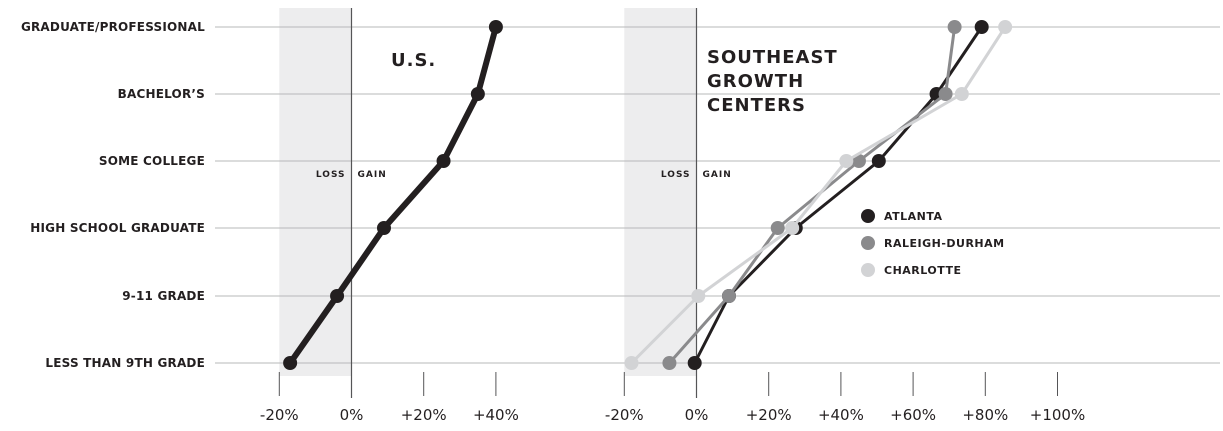  Describe the element at coordinates (913, 216) in the screenshot. I see `legend-label: ATLANTA` at that location.